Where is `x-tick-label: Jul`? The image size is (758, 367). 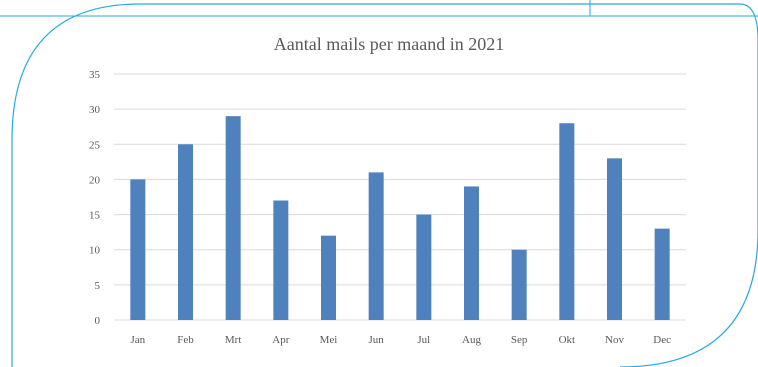 x-tick-label: Jul is located at coordinates (423, 340).